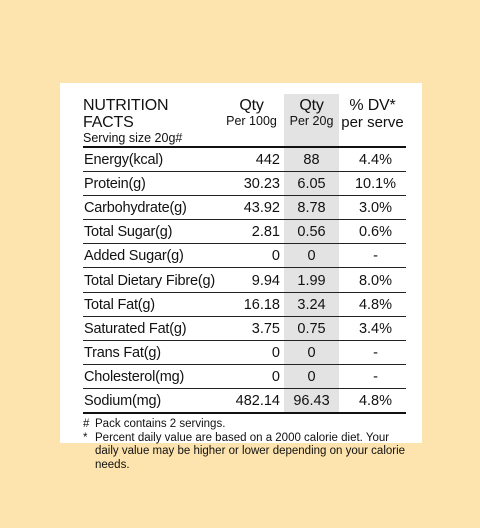  I want to click on table-row: Total Dietary Fibre(g) 9.94 1.99 8.0%, so click(244, 280).